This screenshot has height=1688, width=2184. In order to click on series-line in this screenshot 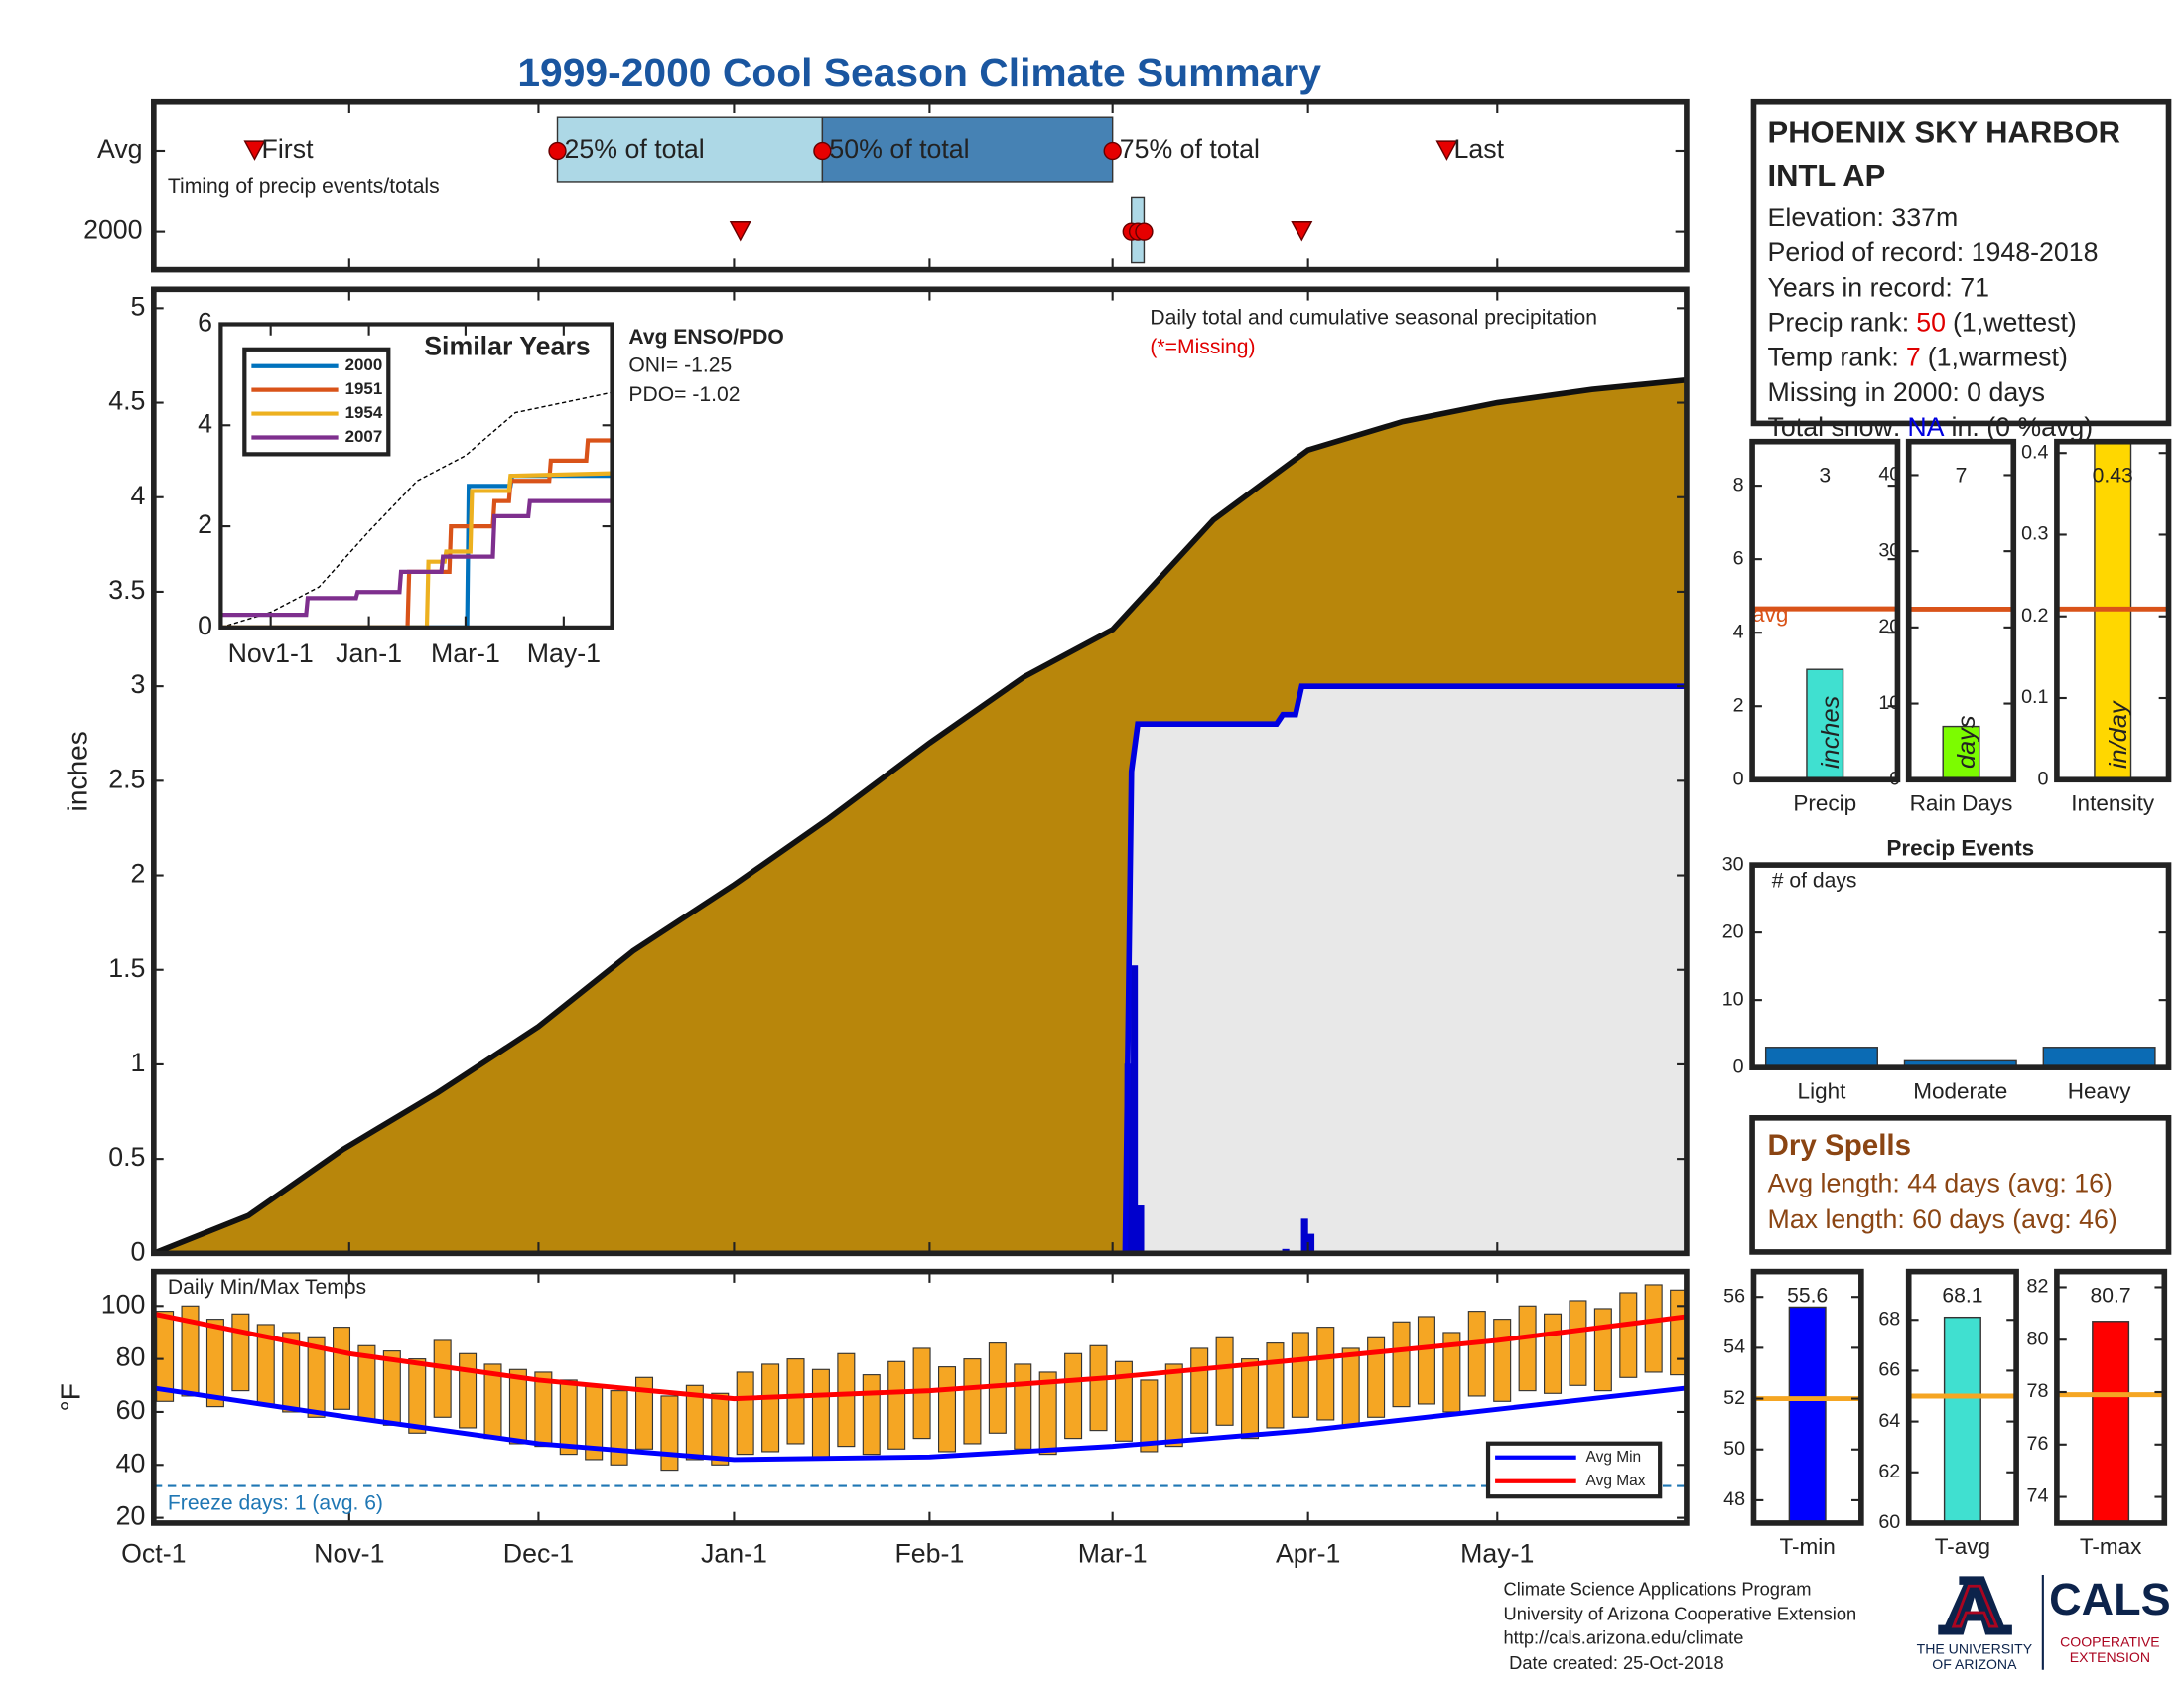, I will do `click(416, 549)`.